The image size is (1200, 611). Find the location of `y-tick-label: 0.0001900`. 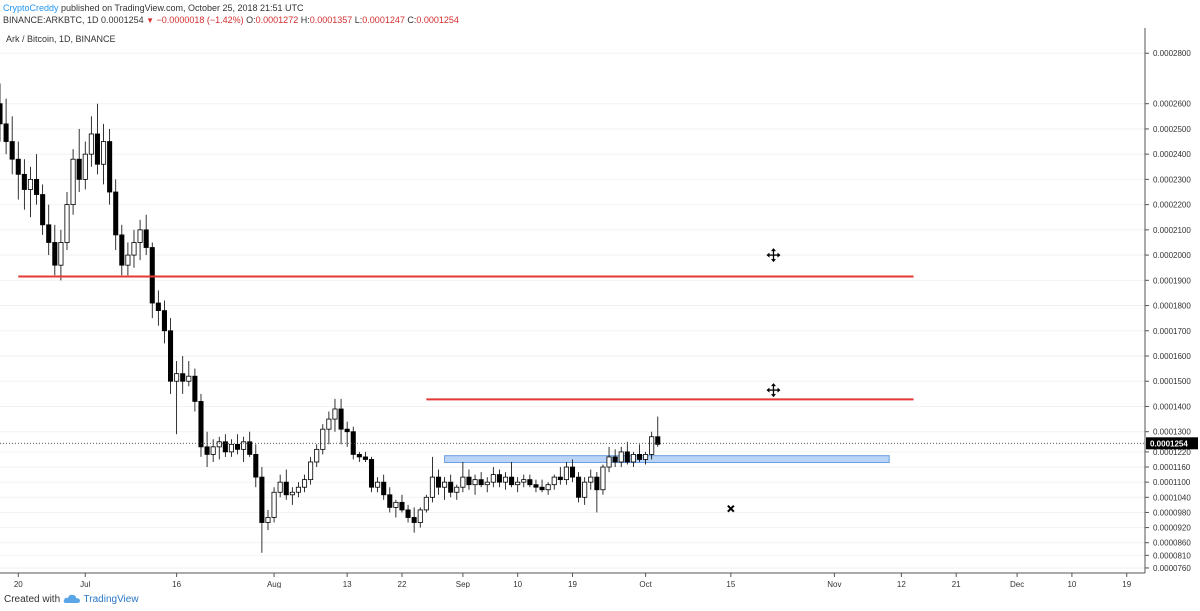

y-tick-label: 0.0001900 is located at coordinates (1172, 280).